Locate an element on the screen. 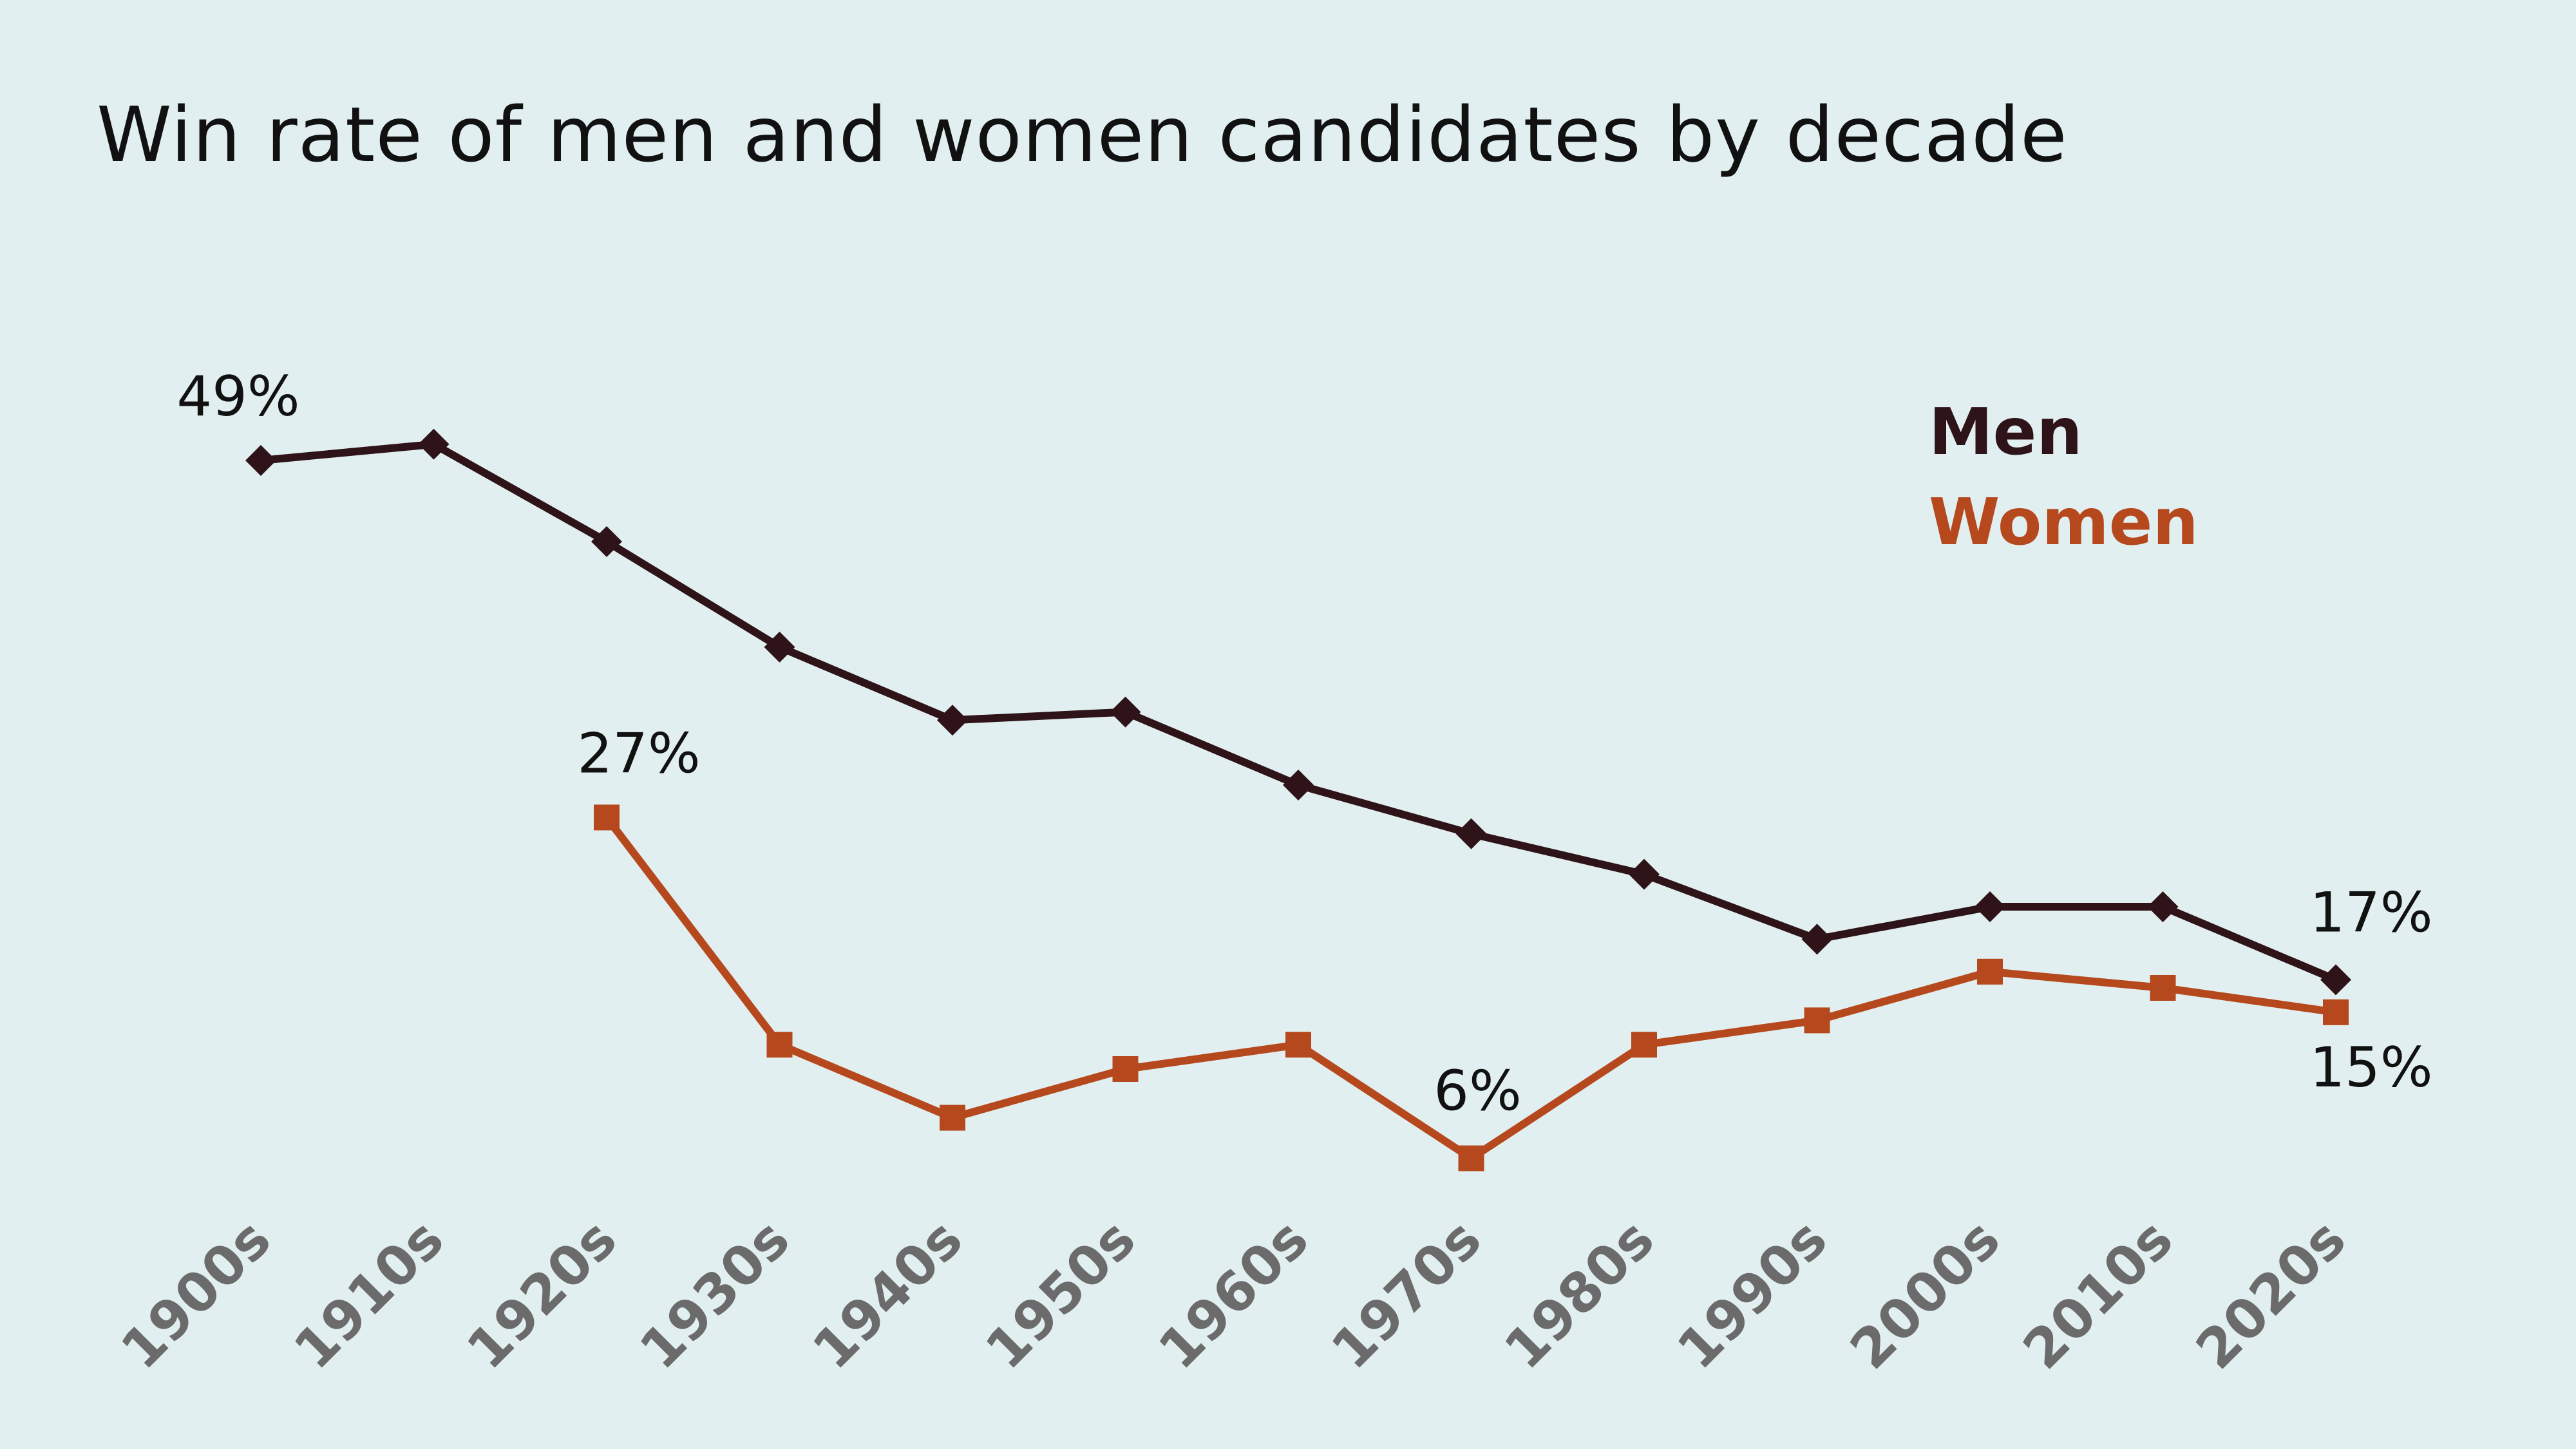 The width and height of the screenshot is (2576, 1449). data-label-women-1970s: 6% is located at coordinates (1477, 1092).